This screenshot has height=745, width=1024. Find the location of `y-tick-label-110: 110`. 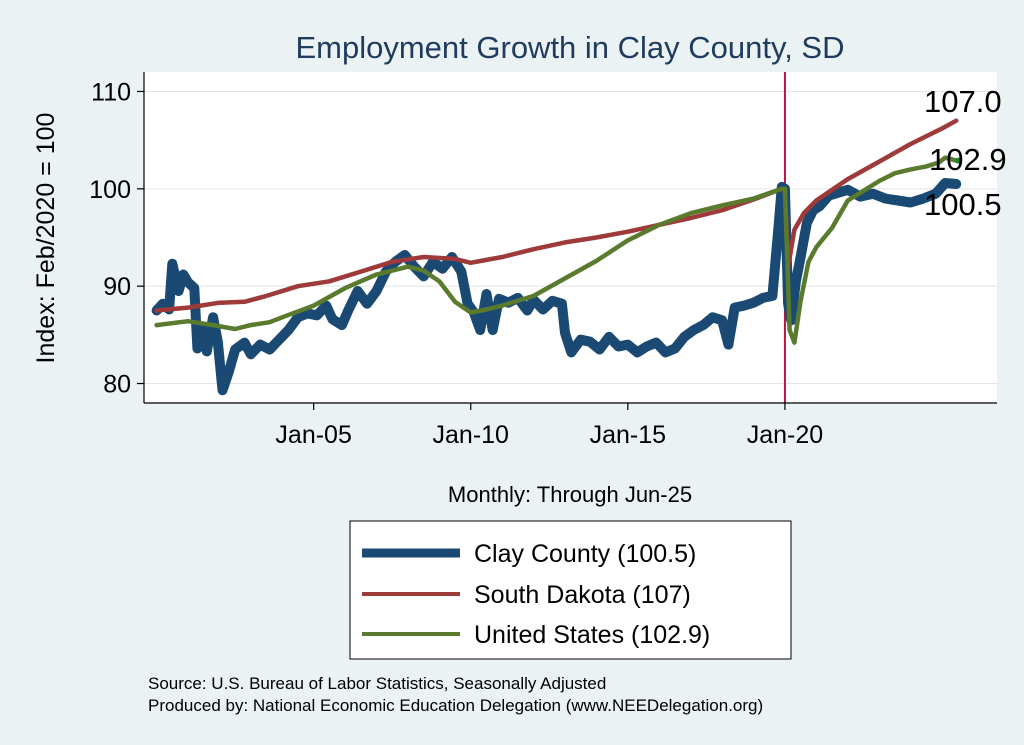

y-tick-label-110: 110 is located at coordinates (111, 92).